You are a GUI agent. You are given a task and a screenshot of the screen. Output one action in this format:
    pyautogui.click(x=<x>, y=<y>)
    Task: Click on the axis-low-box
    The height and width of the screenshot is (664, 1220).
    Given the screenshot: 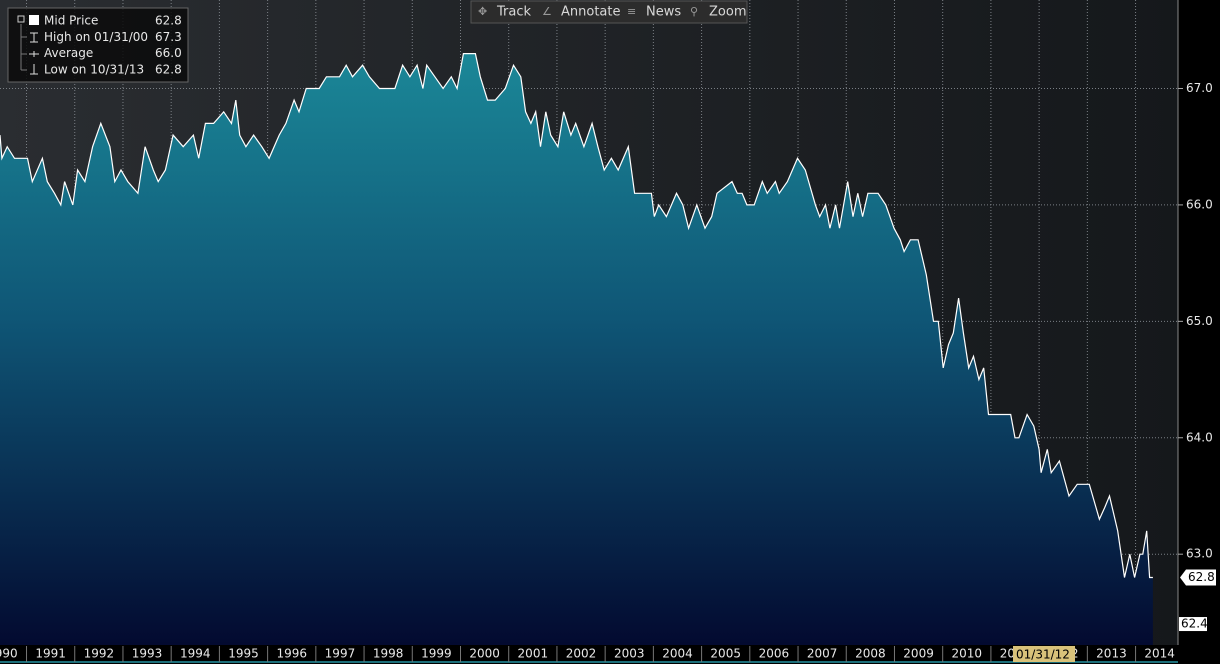 What is the action you would take?
    pyautogui.click(x=1193, y=624)
    